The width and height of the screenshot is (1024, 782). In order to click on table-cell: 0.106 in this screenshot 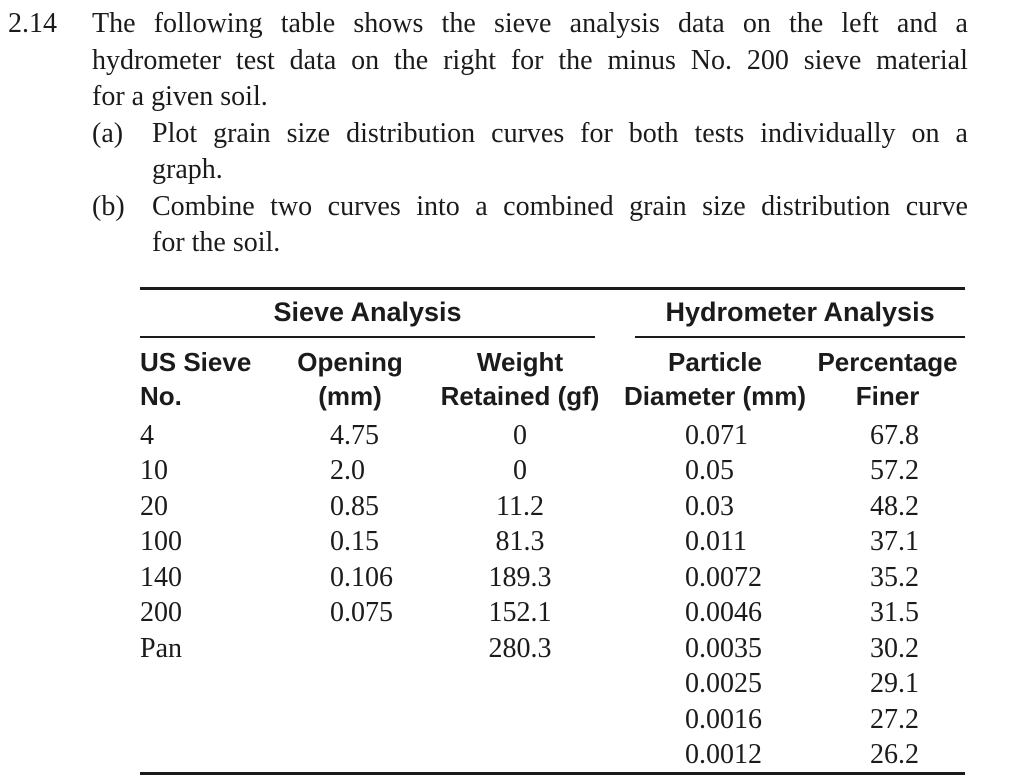, I will do `click(361, 577)`.